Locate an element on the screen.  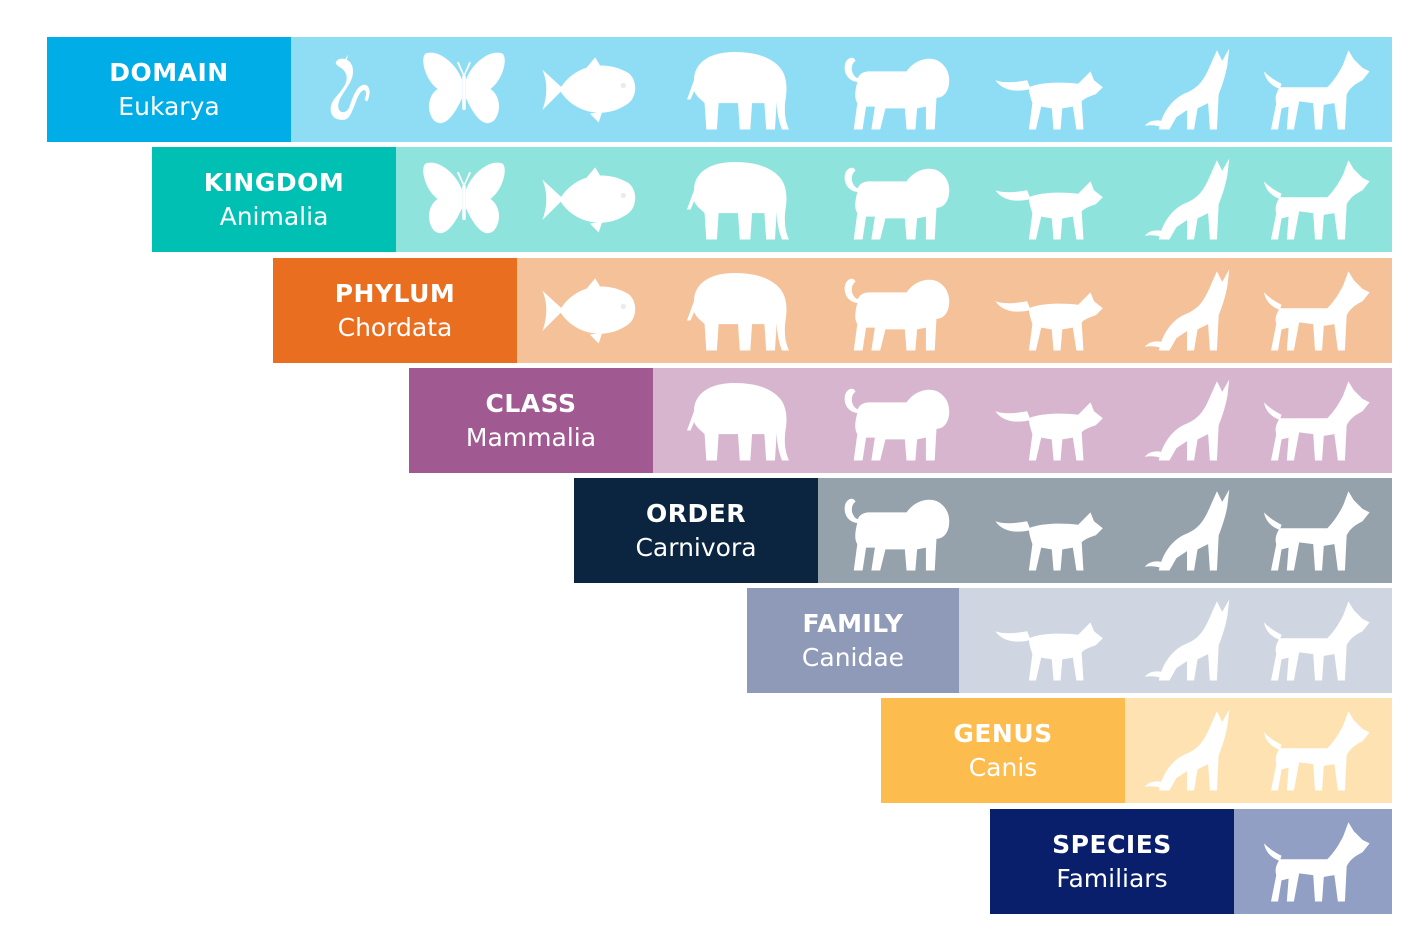
rank-name: CLASS is located at coordinates (531, 403).